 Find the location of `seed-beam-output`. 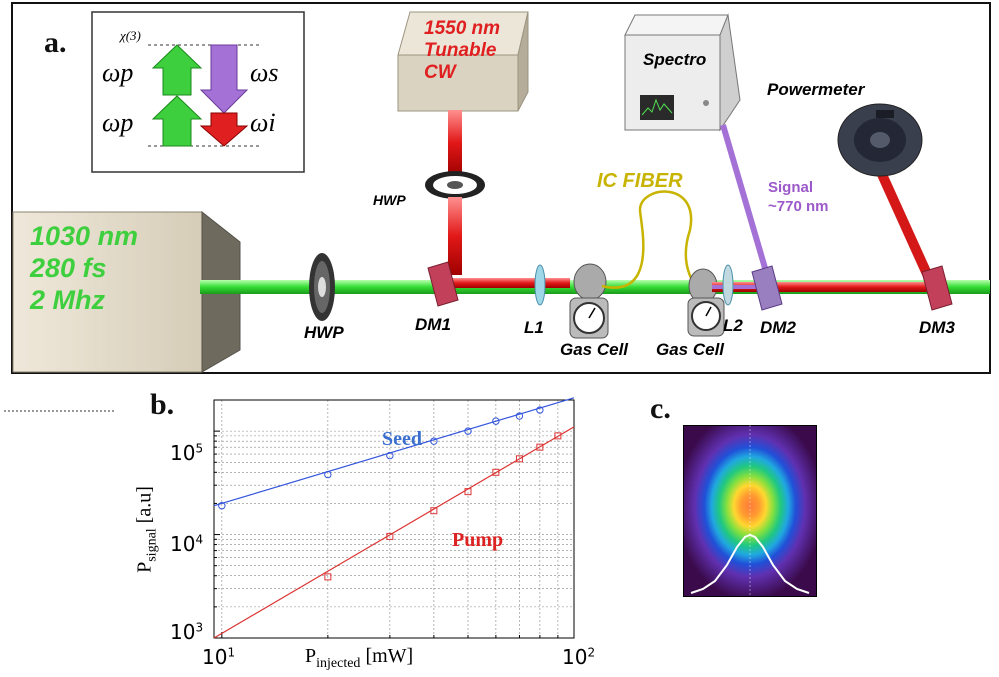

seed-beam-output is located at coordinates (823, 287).